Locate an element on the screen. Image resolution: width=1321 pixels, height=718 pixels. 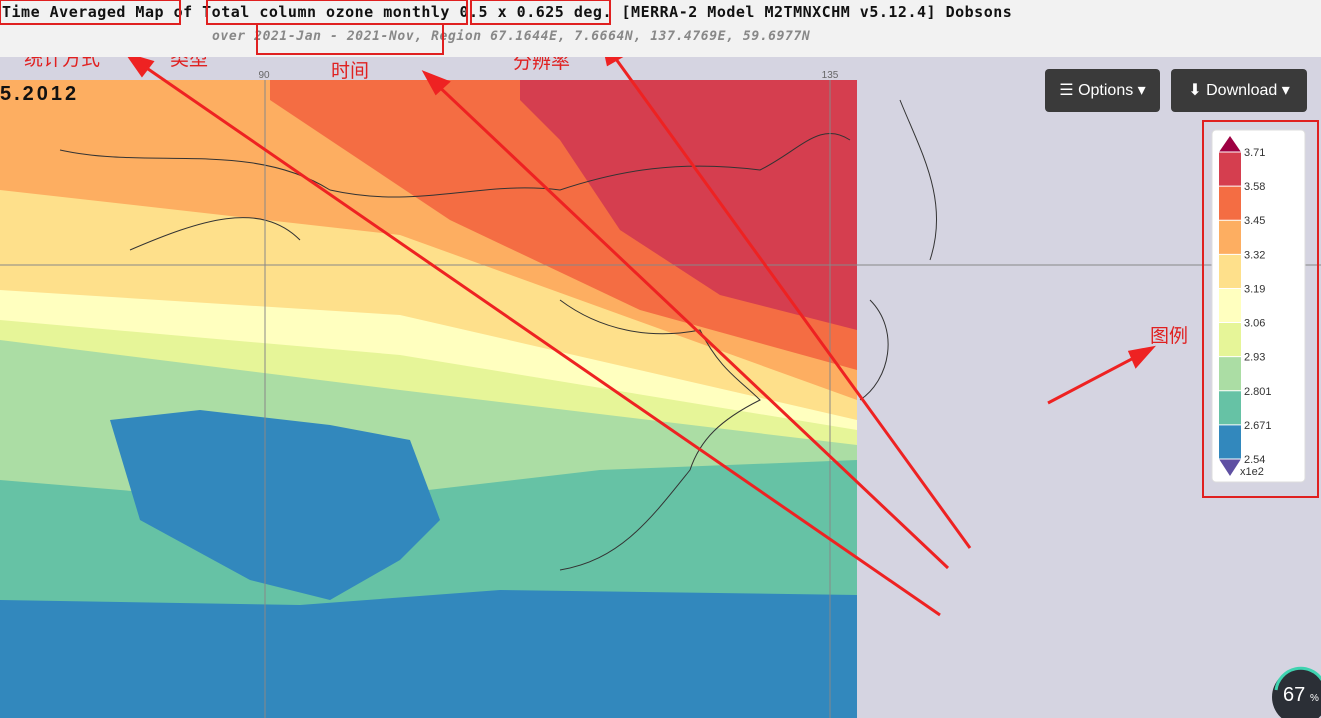
badge-value: 67 is located at coordinates (1294, 695).